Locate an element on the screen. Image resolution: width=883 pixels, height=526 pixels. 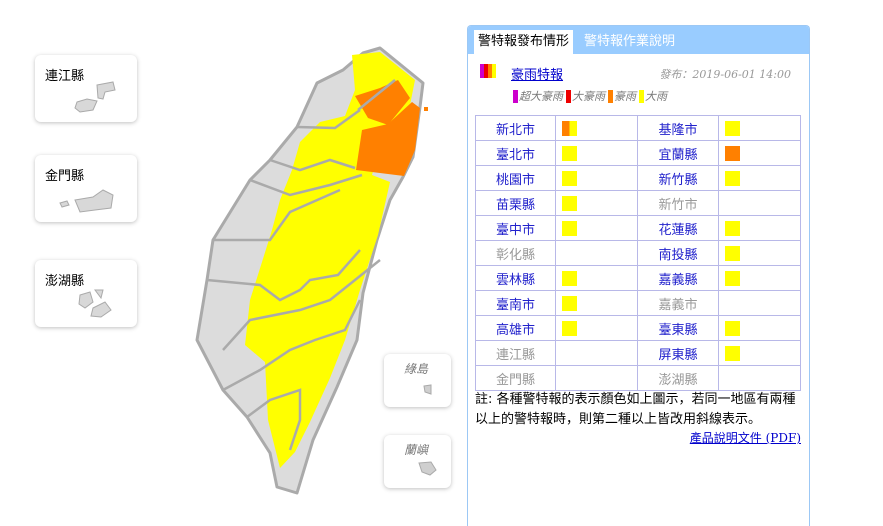
kinmen-map-icon is located at coordinates (86, 201).